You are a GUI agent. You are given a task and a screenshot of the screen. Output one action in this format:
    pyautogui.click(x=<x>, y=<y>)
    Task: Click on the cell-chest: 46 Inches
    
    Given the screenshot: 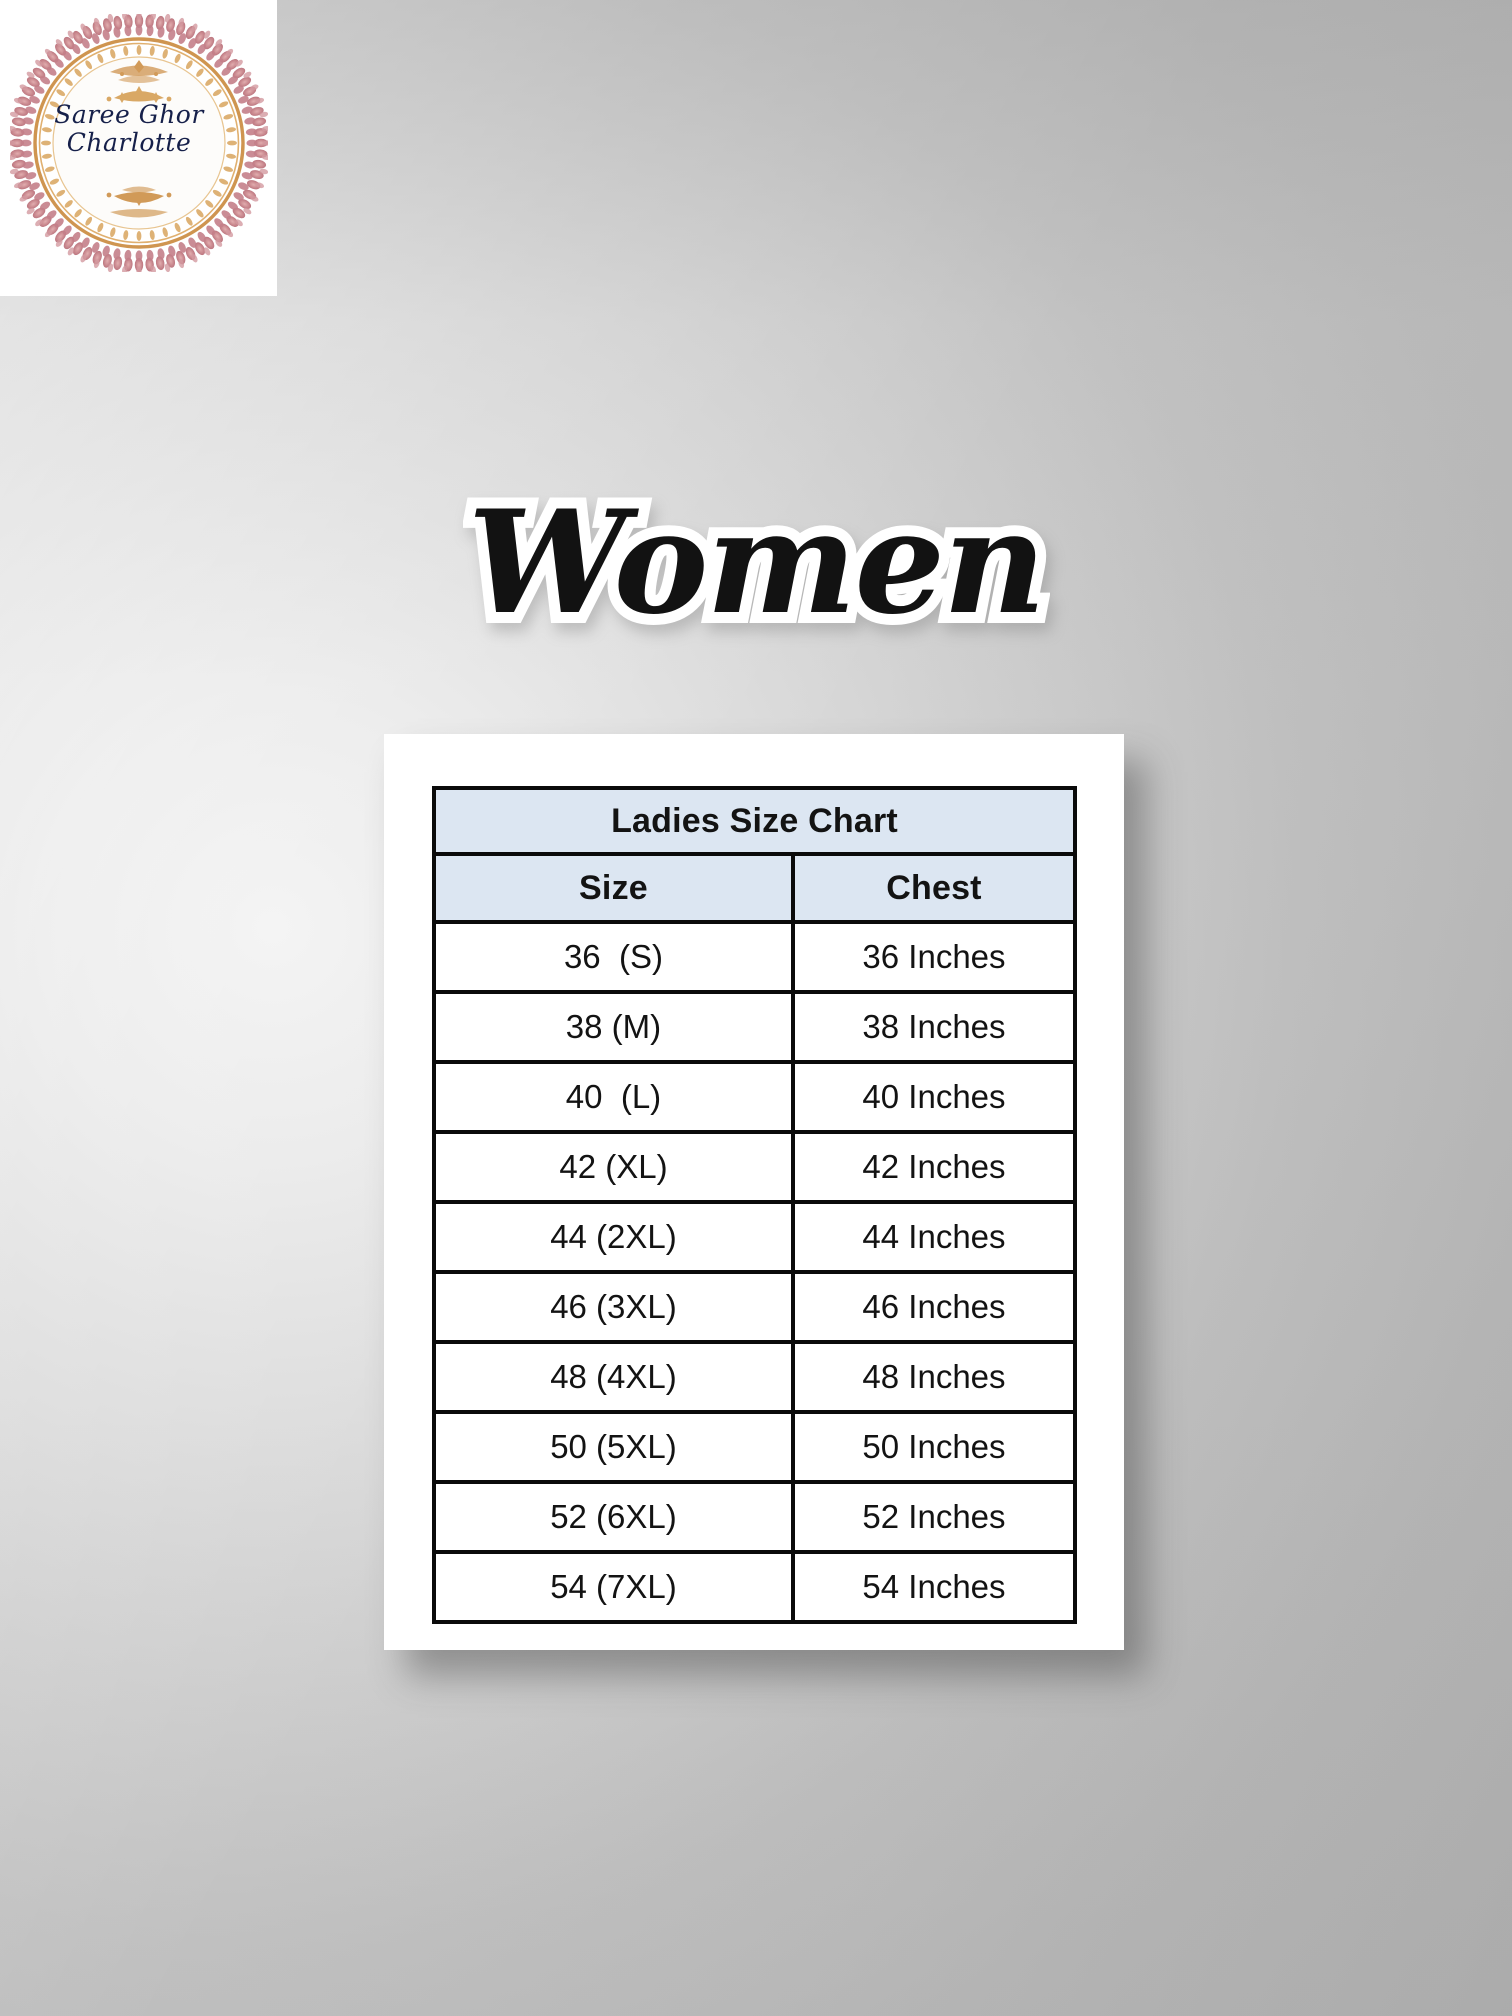 What is the action you would take?
    pyautogui.click(x=934, y=1307)
    